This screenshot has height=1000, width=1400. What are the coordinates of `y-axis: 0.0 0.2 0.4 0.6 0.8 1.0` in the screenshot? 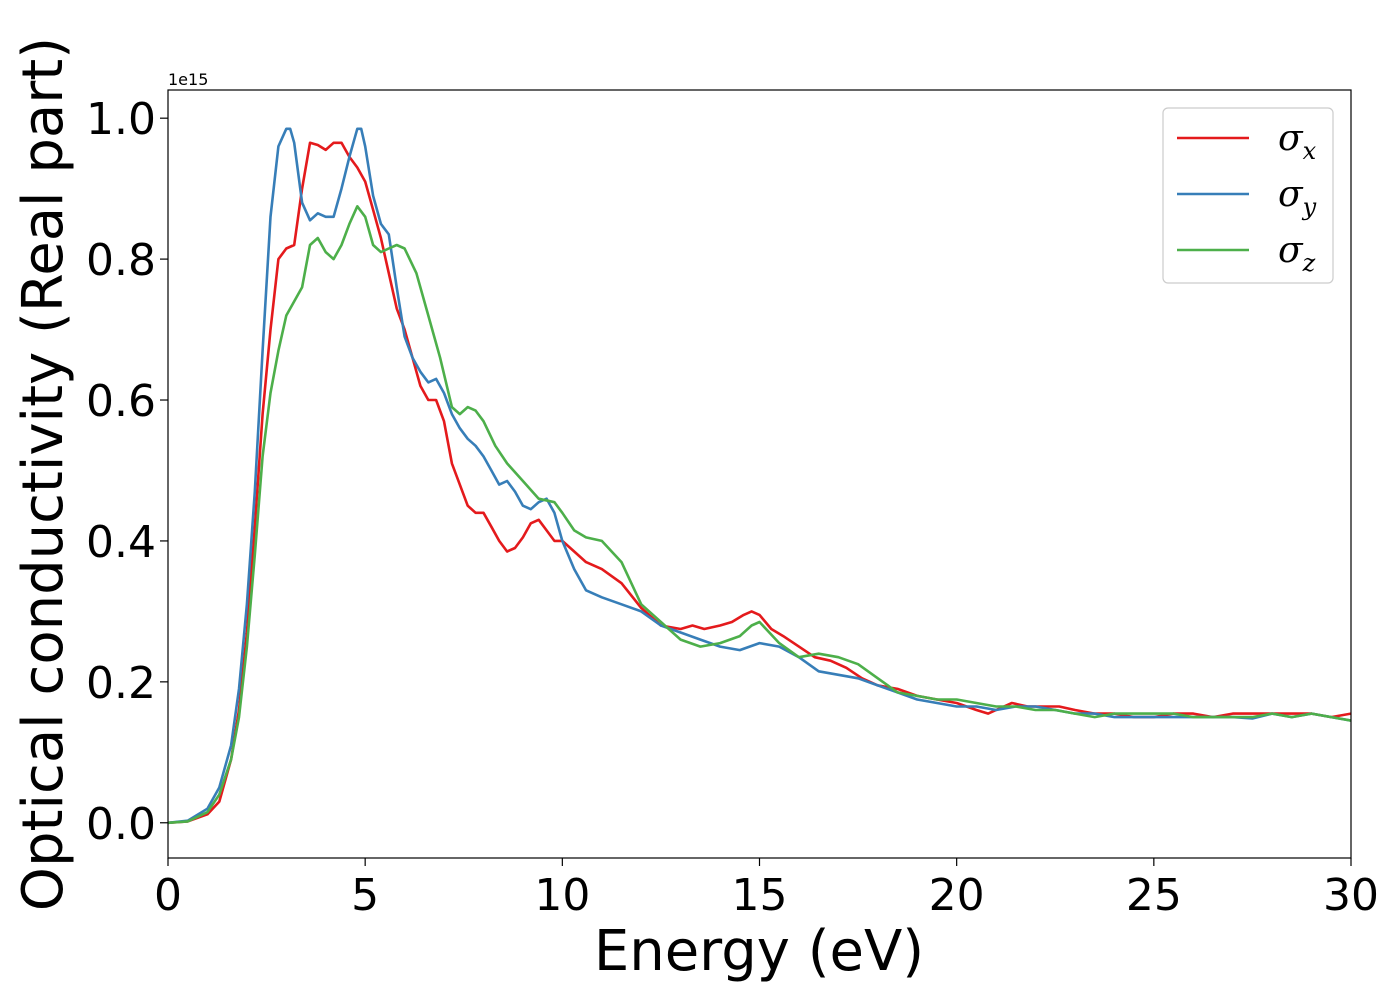 It's located at (127, 472).